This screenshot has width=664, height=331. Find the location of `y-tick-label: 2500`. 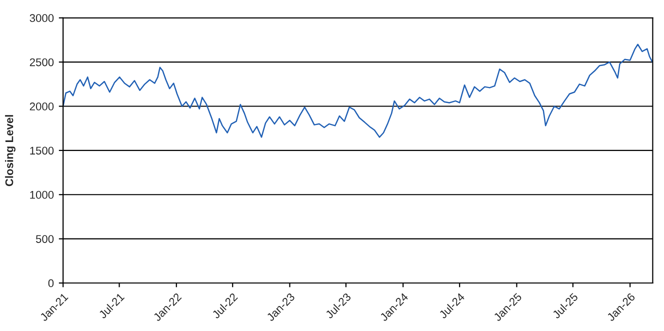

y-tick-label: 2500 is located at coordinates (42, 62).